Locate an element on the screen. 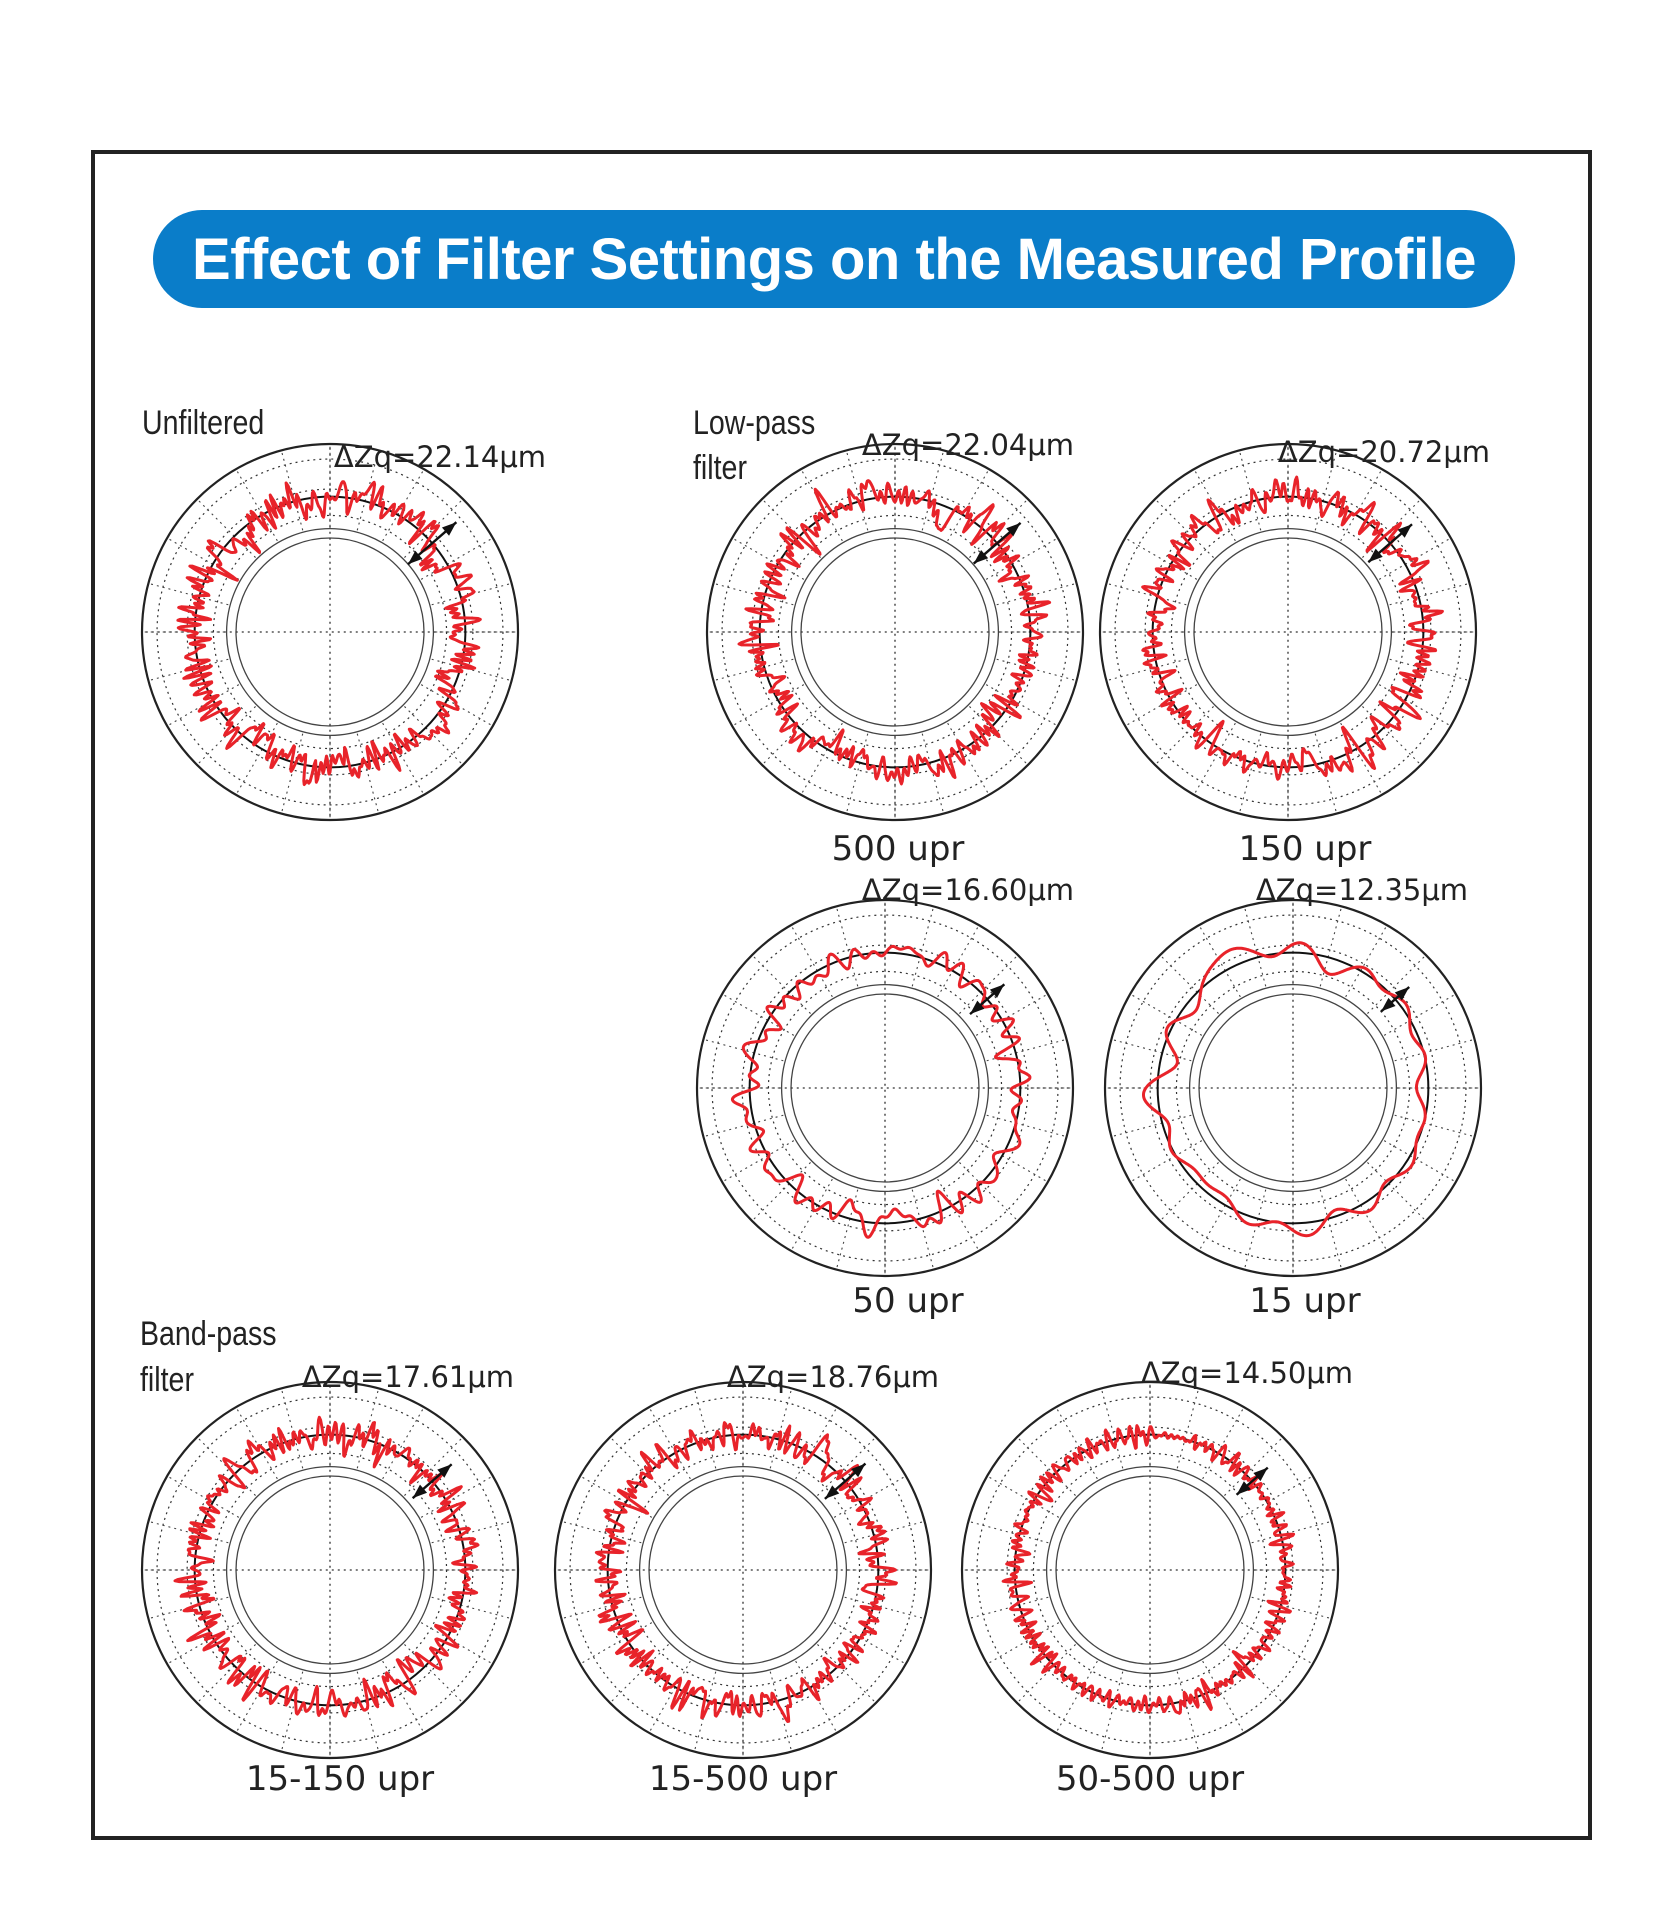 The width and height of the screenshot is (1669, 1920). filter-caption: 15-500 upr is located at coordinates (743, 1779).